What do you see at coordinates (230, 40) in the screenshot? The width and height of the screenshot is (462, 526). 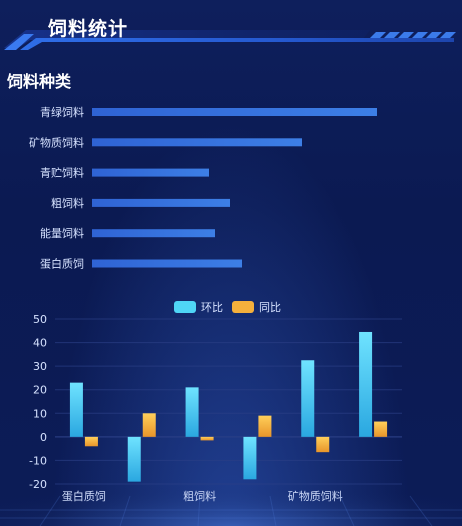 I see `header-decoration` at bounding box center [230, 40].